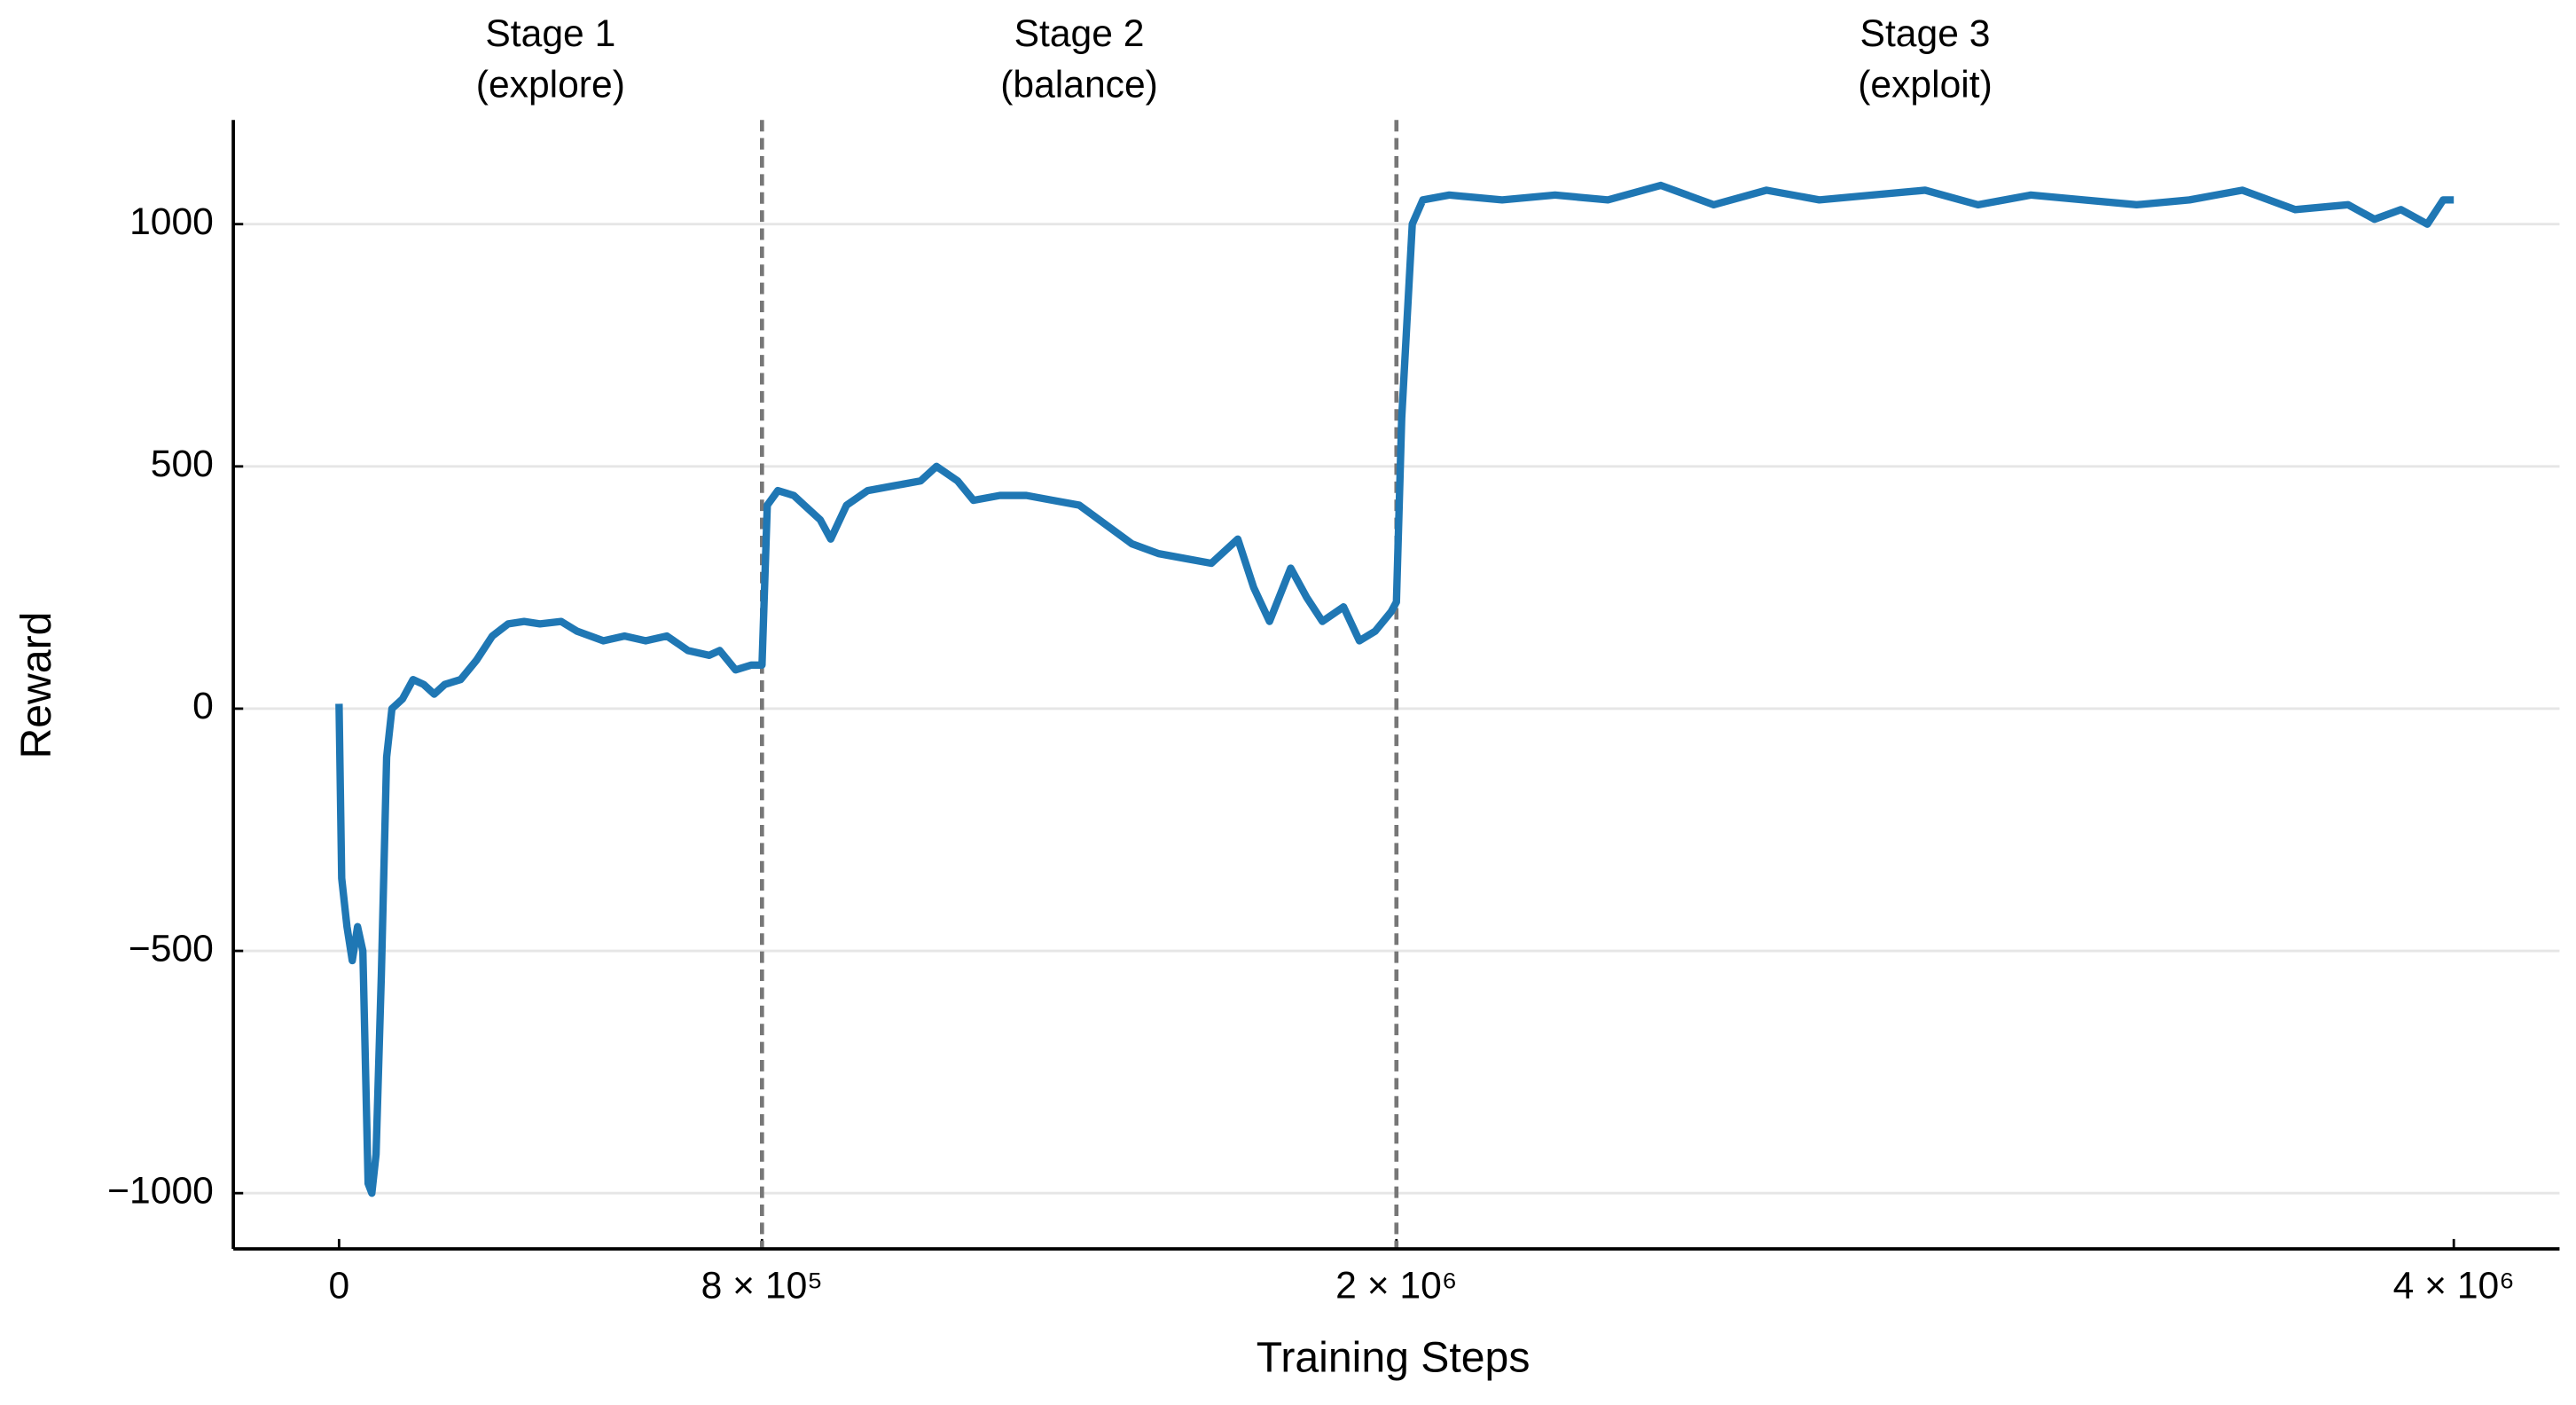 The height and width of the screenshot is (1405, 2576). I want to click on y-tick-label: −1000, so click(160, 1190).